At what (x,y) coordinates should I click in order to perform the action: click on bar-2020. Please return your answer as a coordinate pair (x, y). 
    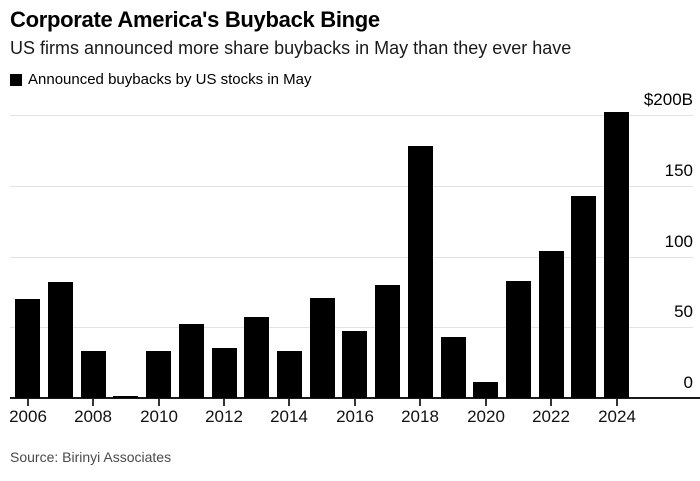
    Looking at the image, I should click on (485, 390).